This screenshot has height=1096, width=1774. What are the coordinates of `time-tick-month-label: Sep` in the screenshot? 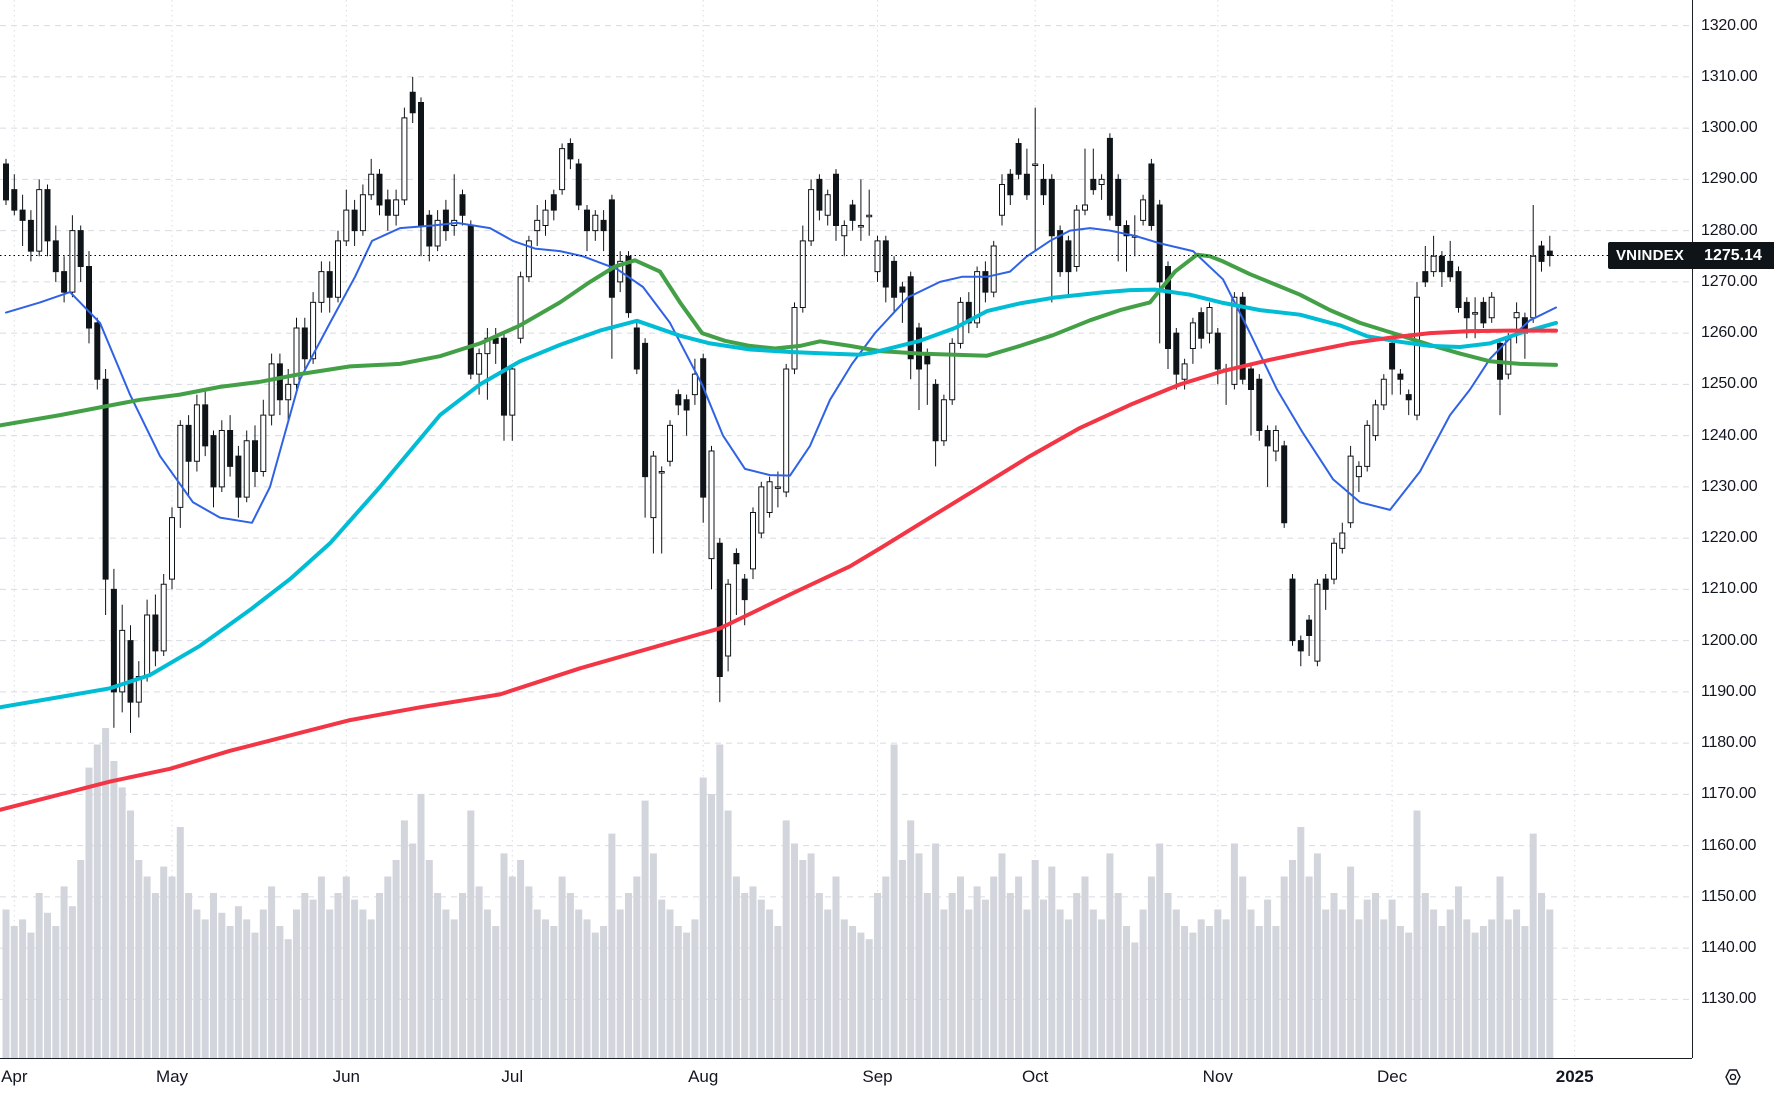 It's located at (877, 1076).